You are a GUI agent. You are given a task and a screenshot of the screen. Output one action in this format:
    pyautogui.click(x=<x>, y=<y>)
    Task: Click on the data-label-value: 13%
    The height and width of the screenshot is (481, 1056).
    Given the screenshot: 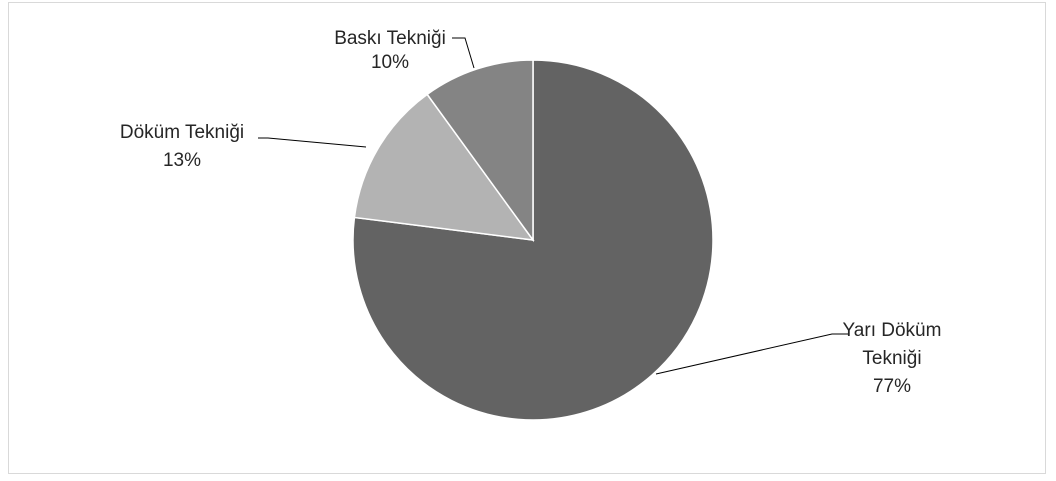 What is the action you would take?
    pyautogui.click(x=182, y=160)
    